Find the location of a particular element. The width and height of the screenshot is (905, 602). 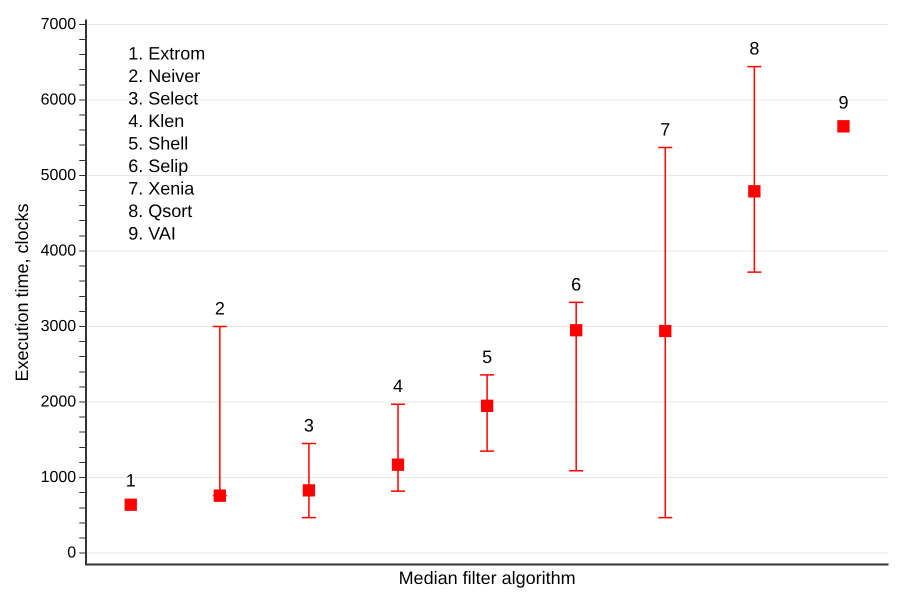

annotation: 2. Neiver is located at coordinates (164, 76).